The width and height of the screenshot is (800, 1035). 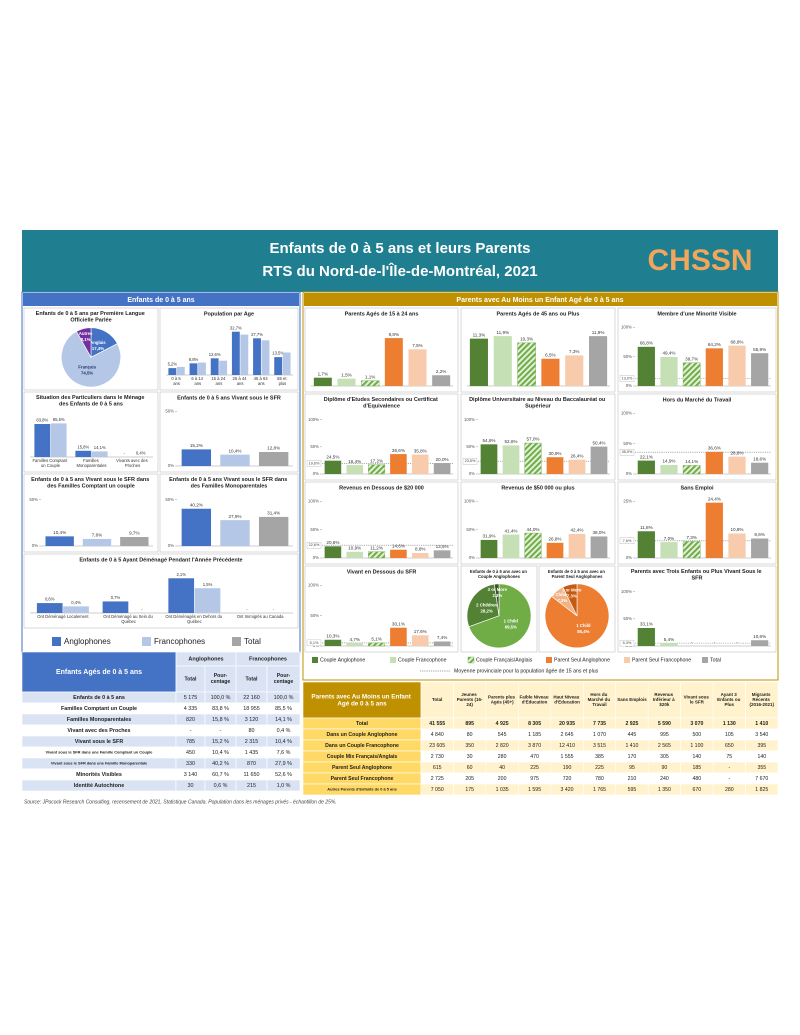 What do you see at coordinates (284, 698) in the screenshot?
I see `table-cell-text: 100,0 %` at bounding box center [284, 698].